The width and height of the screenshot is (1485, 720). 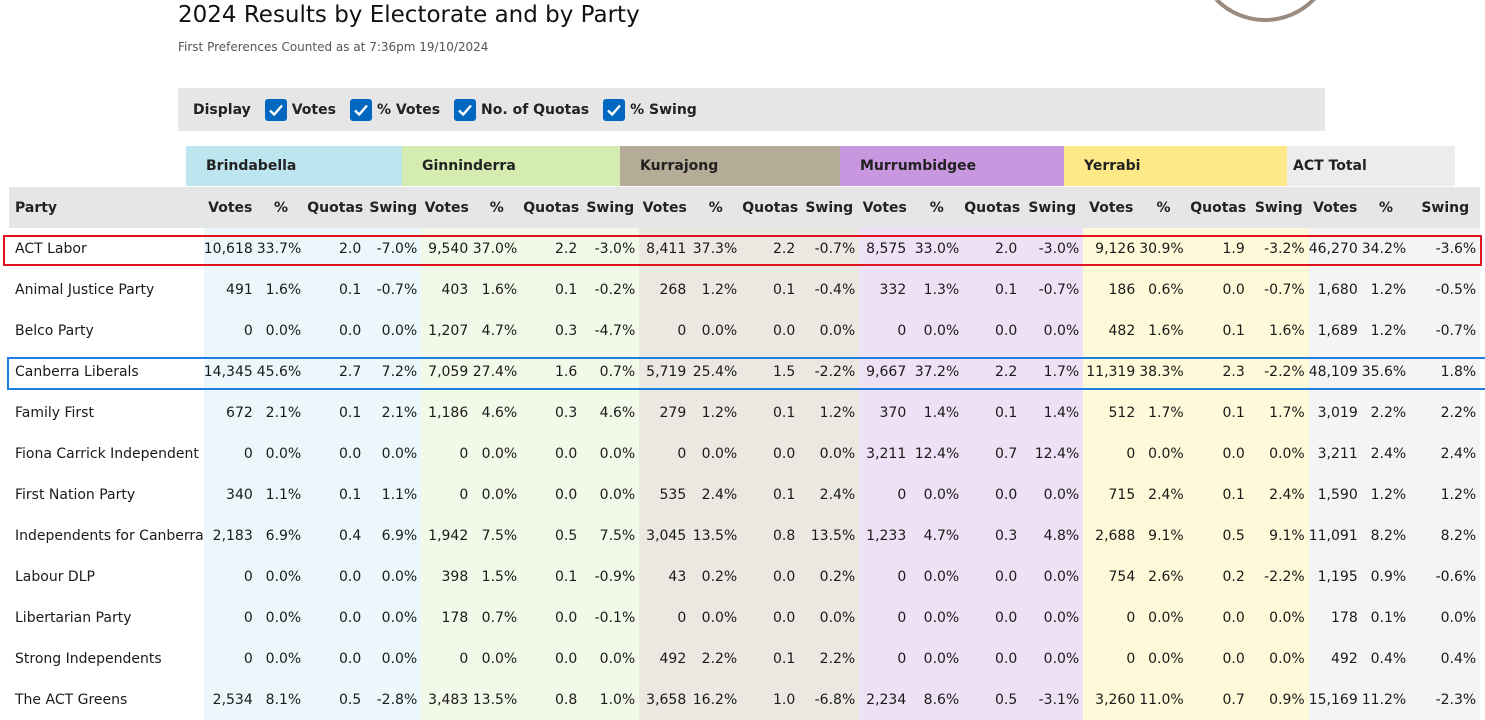 What do you see at coordinates (610, 289) in the screenshot?
I see `ginninderra-swing-cell: -0.2%` at bounding box center [610, 289].